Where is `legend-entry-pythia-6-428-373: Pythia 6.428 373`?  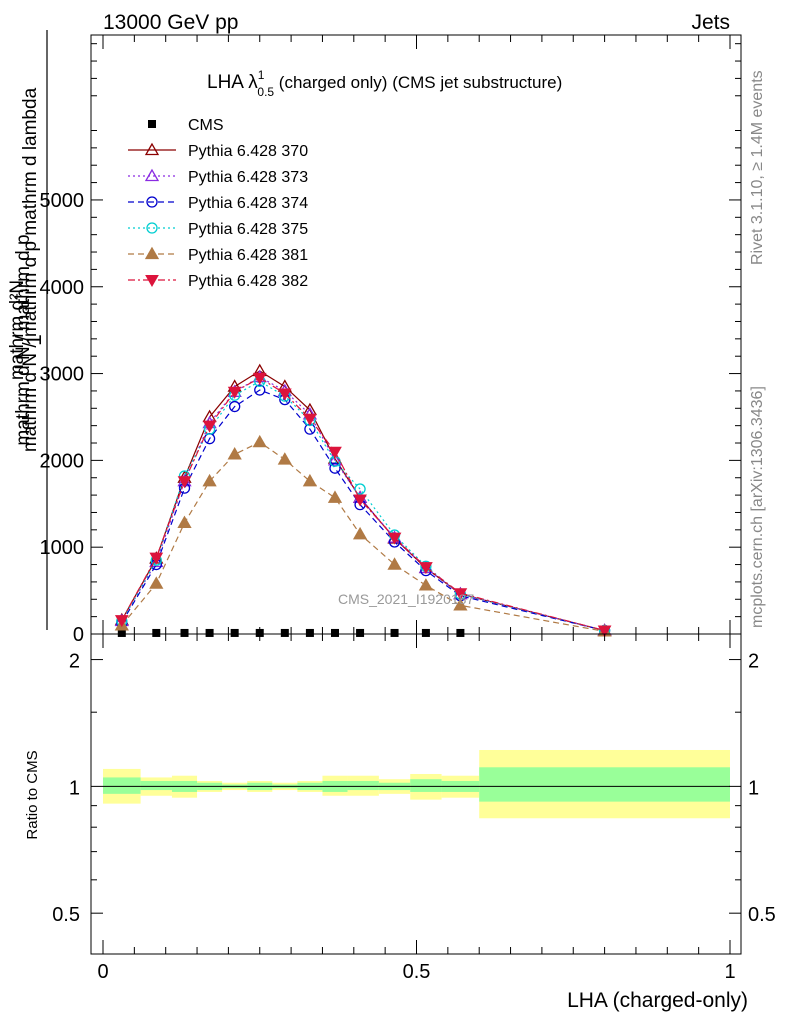
legend-entry-pythia-6-428-373: Pythia 6.428 373 is located at coordinates (218, 177).